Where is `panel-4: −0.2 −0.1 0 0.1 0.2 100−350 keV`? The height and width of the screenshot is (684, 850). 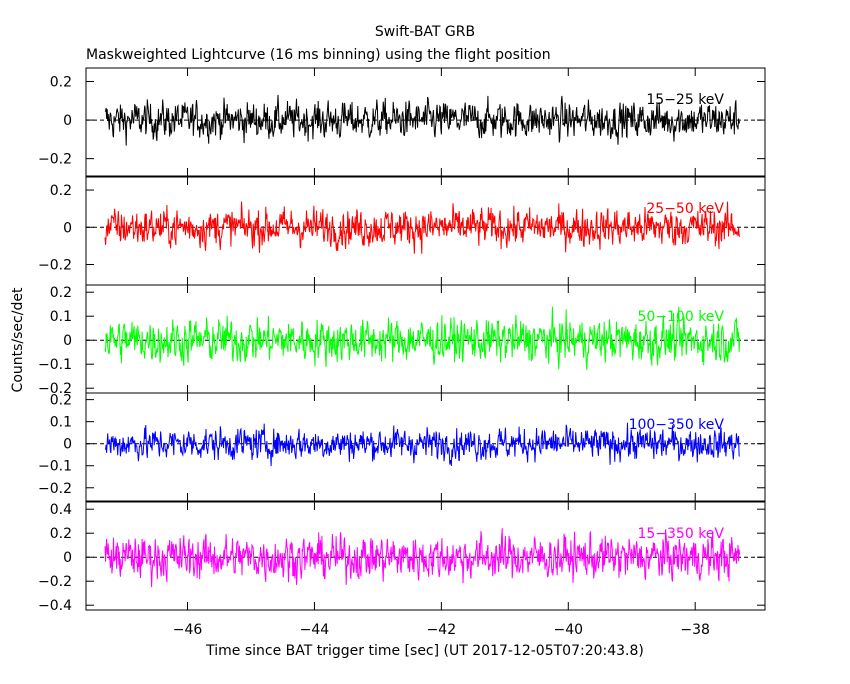 panel-4: −0.2 −0.1 0 0.1 0.2 100−350 keV is located at coordinates (402, 447).